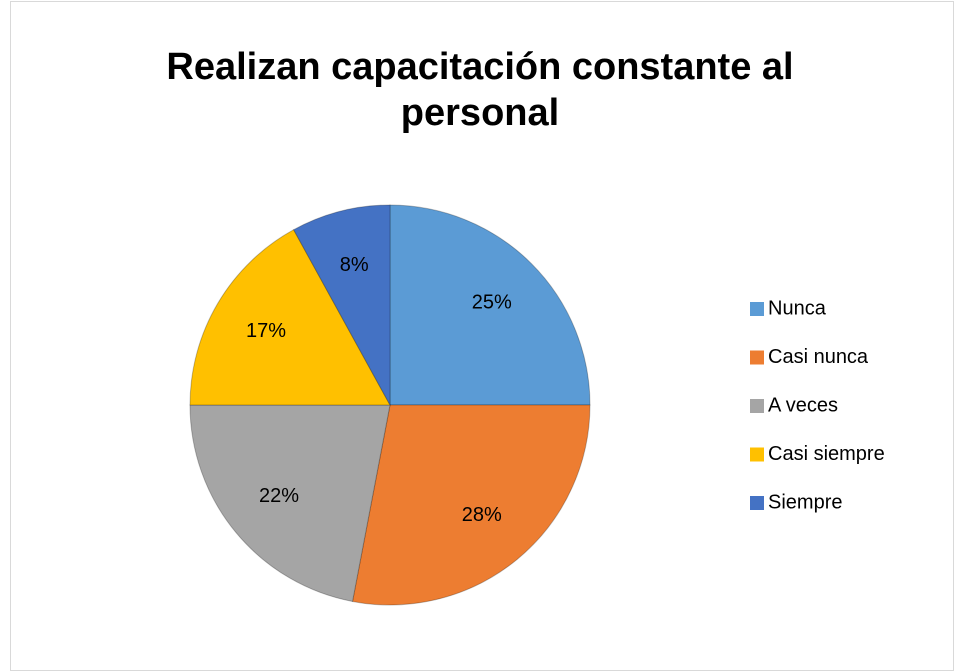 This screenshot has width=957, height=671. What do you see at coordinates (803, 405) in the screenshot?
I see `legend-label: A veces` at bounding box center [803, 405].